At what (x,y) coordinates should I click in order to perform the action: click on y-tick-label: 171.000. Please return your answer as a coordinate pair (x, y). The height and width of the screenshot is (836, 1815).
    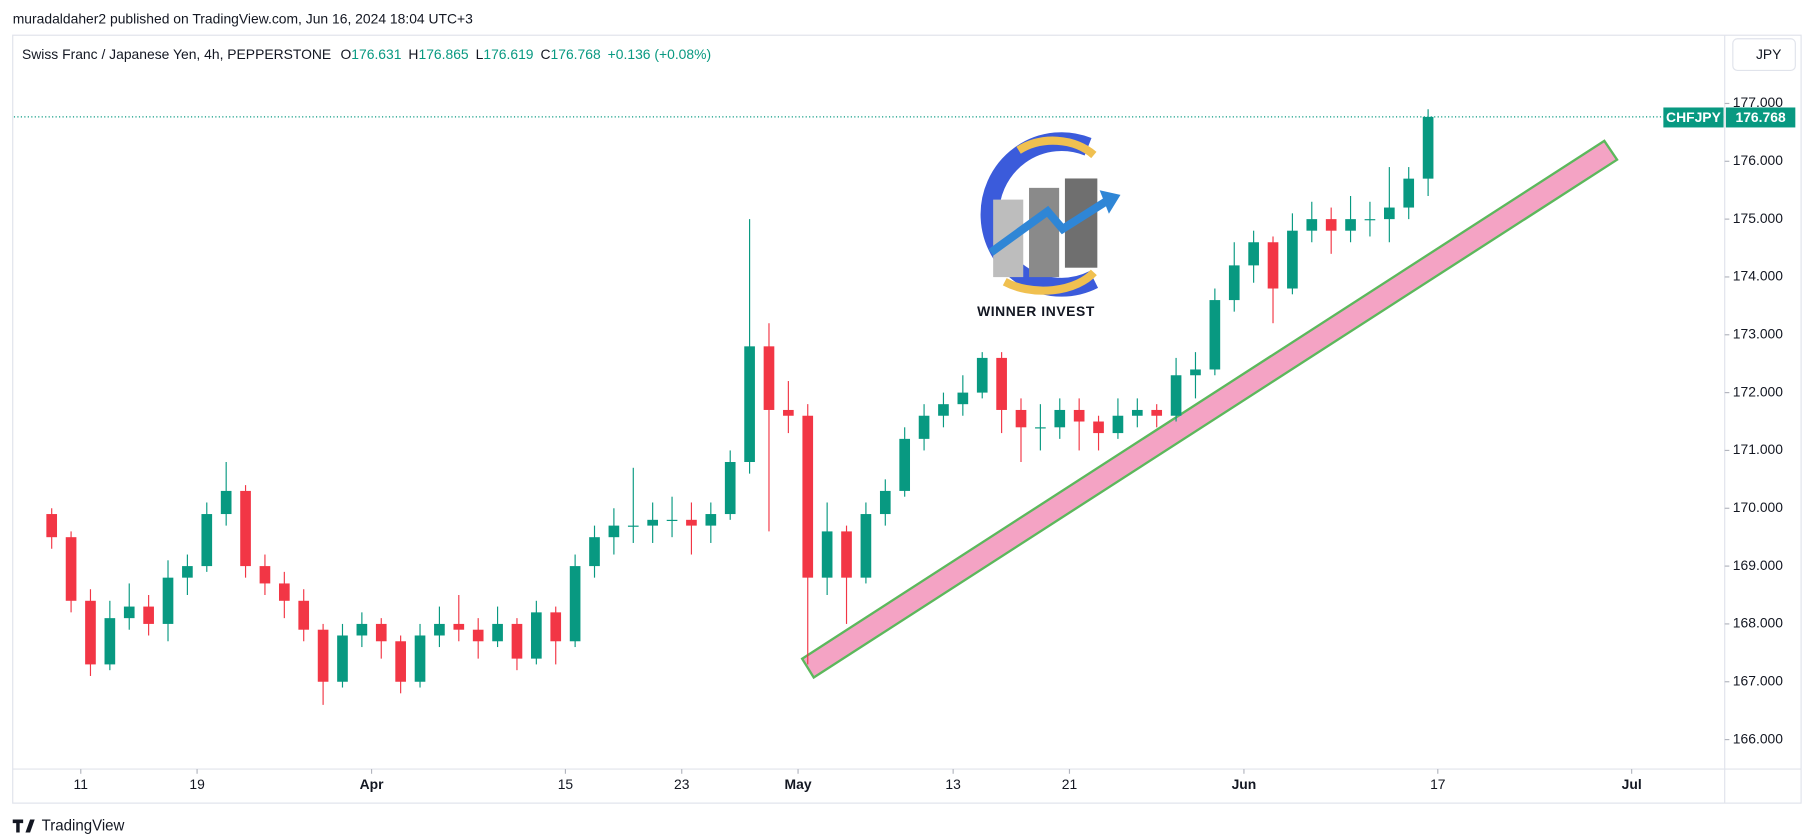
    Looking at the image, I should click on (1758, 449).